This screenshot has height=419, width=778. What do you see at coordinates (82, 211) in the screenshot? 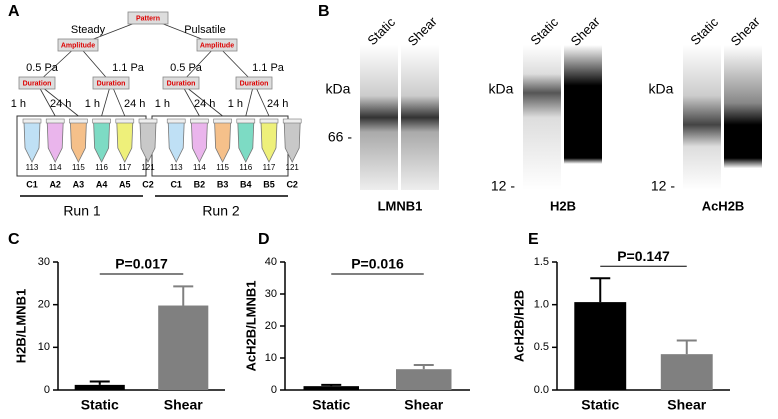
I see `run-label: Run 1` at bounding box center [82, 211].